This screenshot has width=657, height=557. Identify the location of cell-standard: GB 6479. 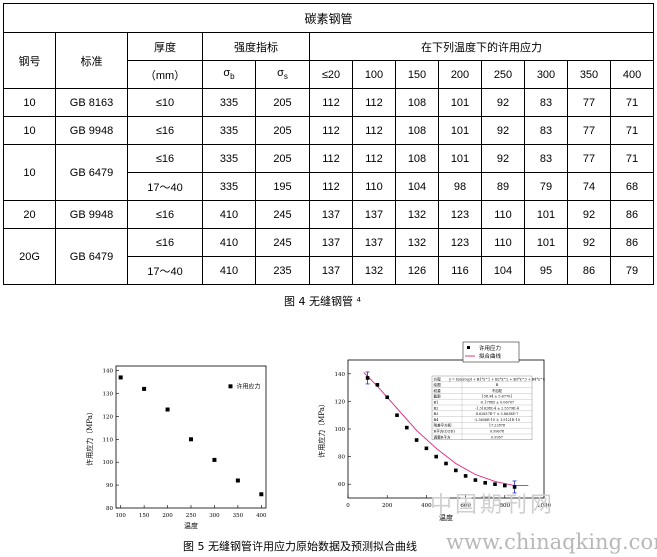
(91, 172).